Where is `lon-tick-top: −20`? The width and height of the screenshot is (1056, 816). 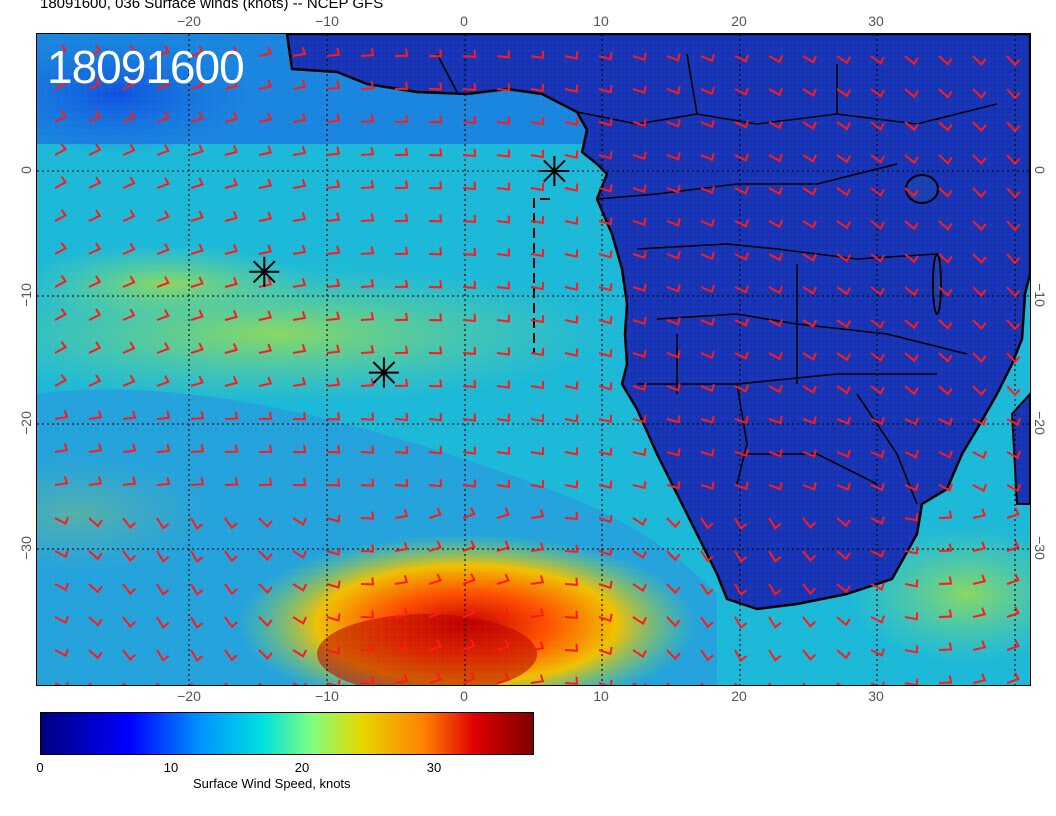
lon-tick-top: −20 is located at coordinates (189, 21).